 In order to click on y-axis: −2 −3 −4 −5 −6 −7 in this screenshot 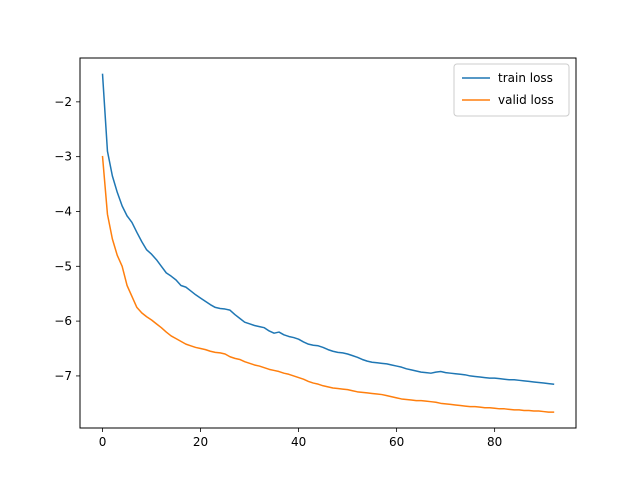, I will do `click(67, 239)`.